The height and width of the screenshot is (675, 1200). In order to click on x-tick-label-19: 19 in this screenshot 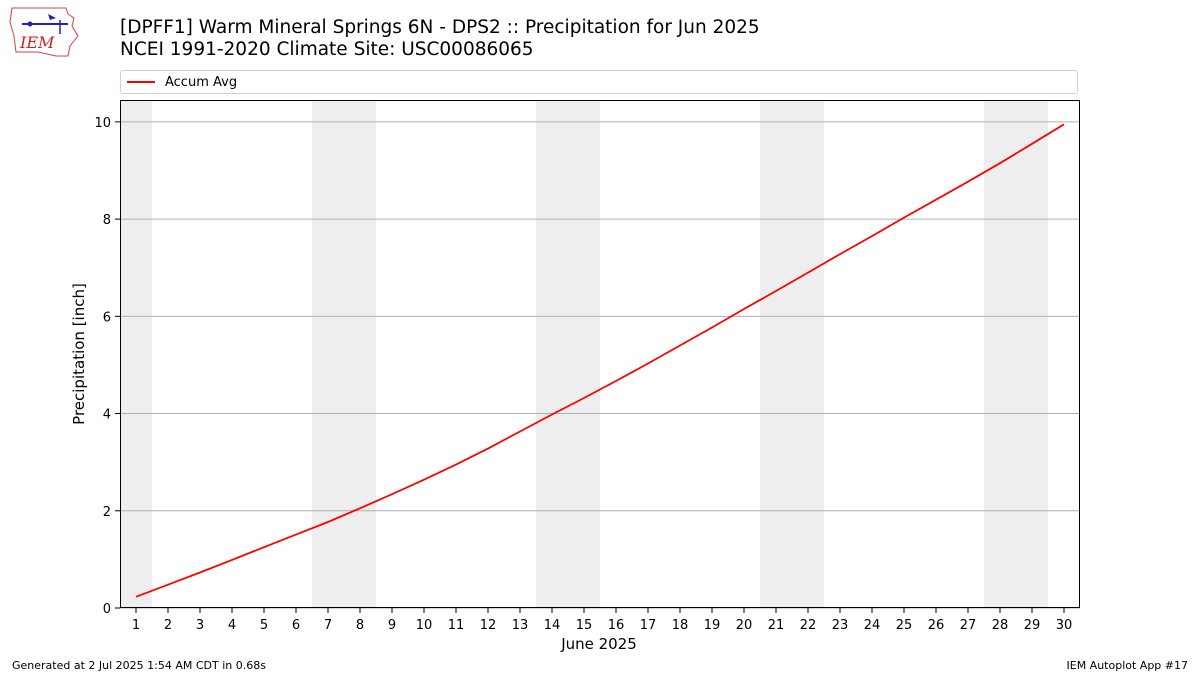, I will do `click(712, 625)`.